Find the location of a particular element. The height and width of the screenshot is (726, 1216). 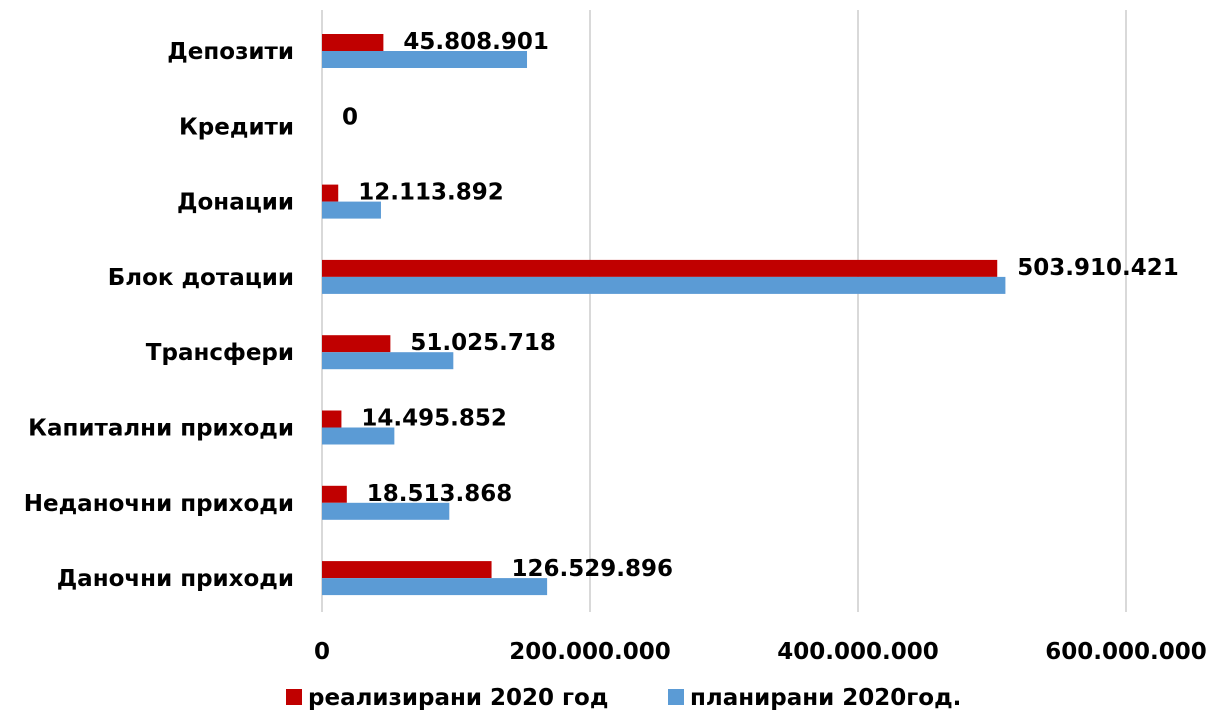

category-label: Трансфери is located at coordinates (220, 353).